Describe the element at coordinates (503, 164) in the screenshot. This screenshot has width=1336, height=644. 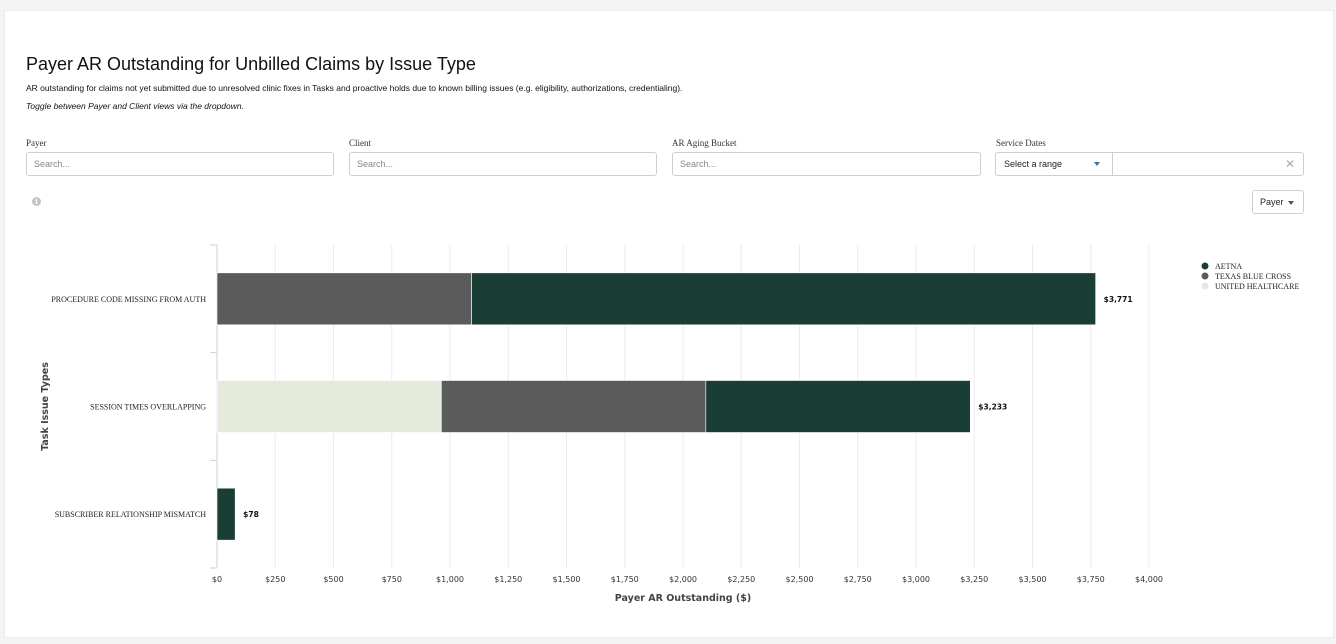
I see `client-search-input` at that location.